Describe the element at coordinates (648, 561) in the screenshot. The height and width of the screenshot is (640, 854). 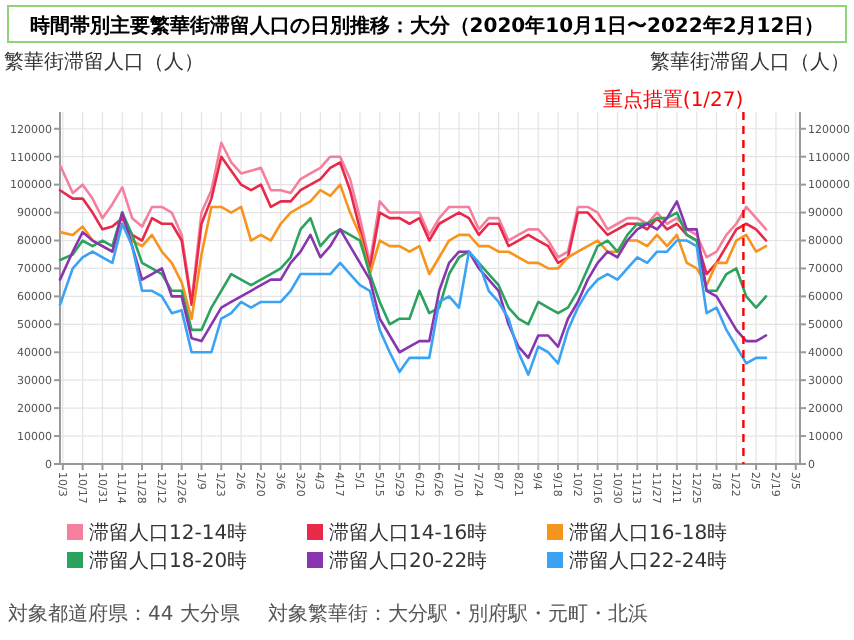
I see `legend-label: 滞留人口22-24時` at that location.